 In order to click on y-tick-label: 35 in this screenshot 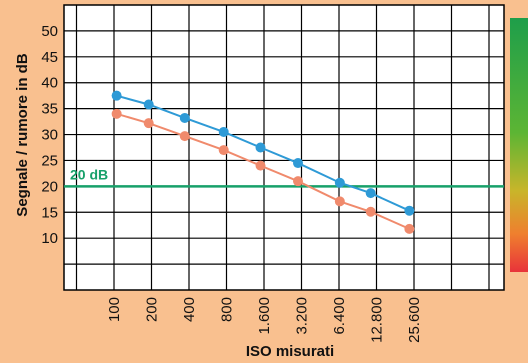, I will do `click(49, 109)`.